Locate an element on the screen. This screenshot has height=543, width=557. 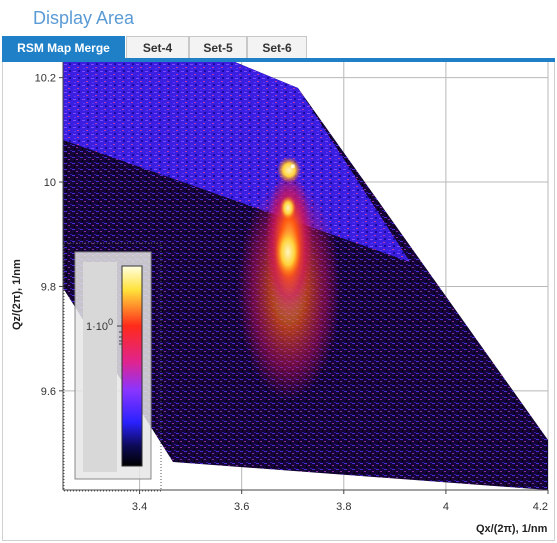
panel-title: Display Area is located at coordinates (84, 18).